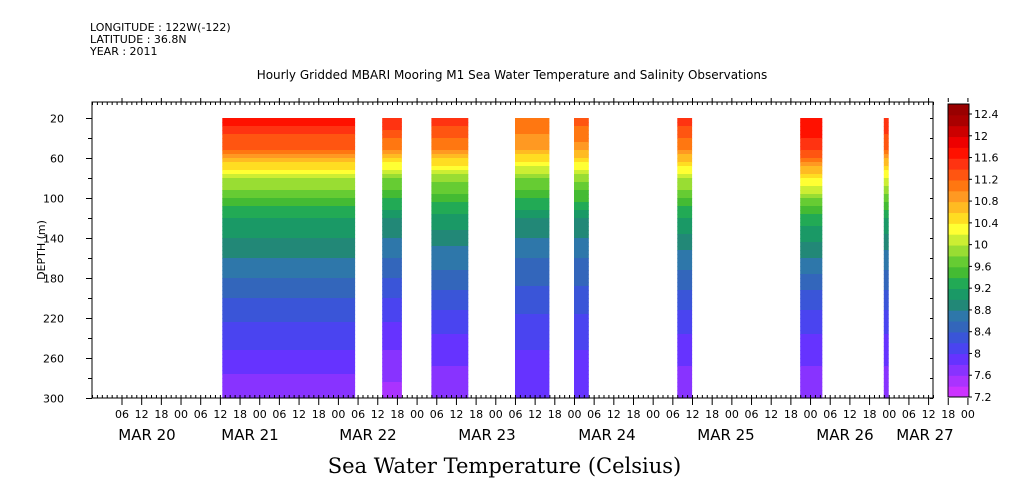 This screenshot has width=1009, height=504. What do you see at coordinates (983, 375) in the screenshot?
I see `colorbar-label: 7.6` at bounding box center [983, 375].